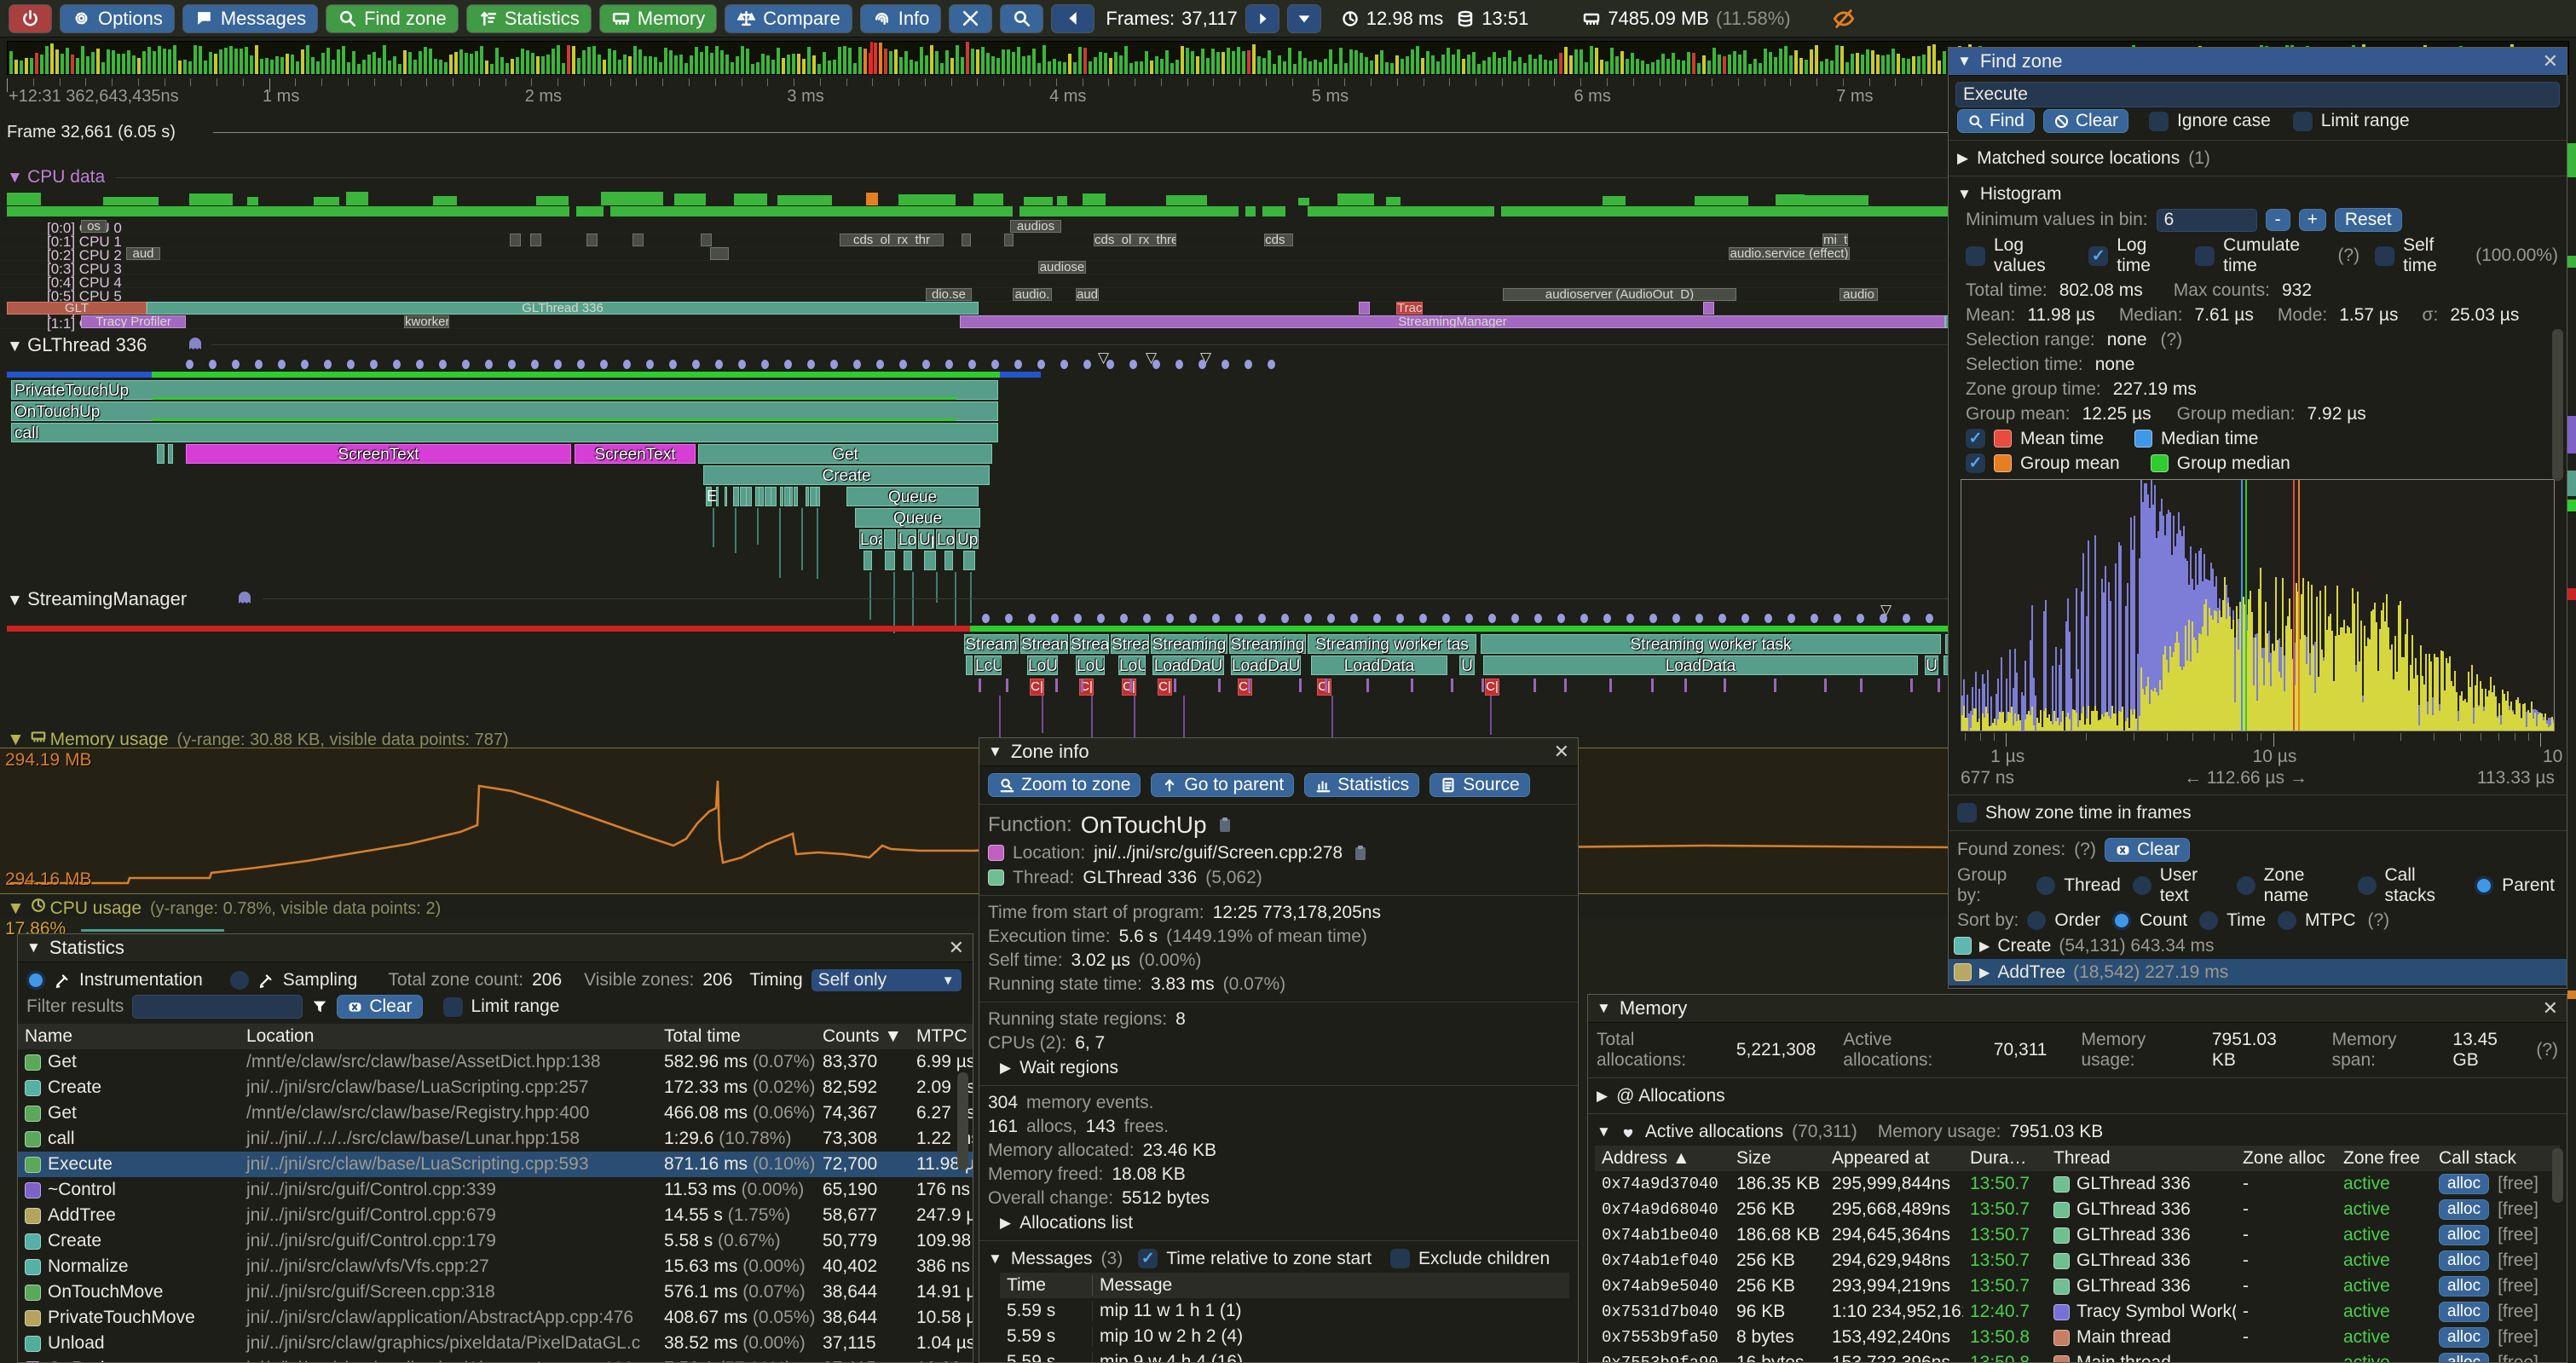 The height and width of the screenshot is (1363, 2576). Describe the element at coordinates (1087, 294) in the screenshot. I see `cpu-thread-bar: aud` at that location.